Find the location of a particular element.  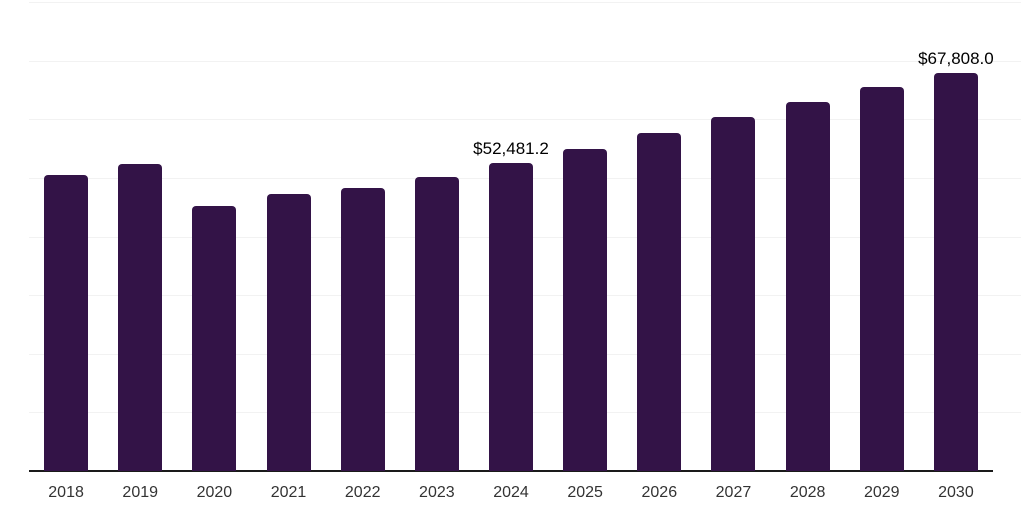

x-axis-line is located at coordinates (511, 471).